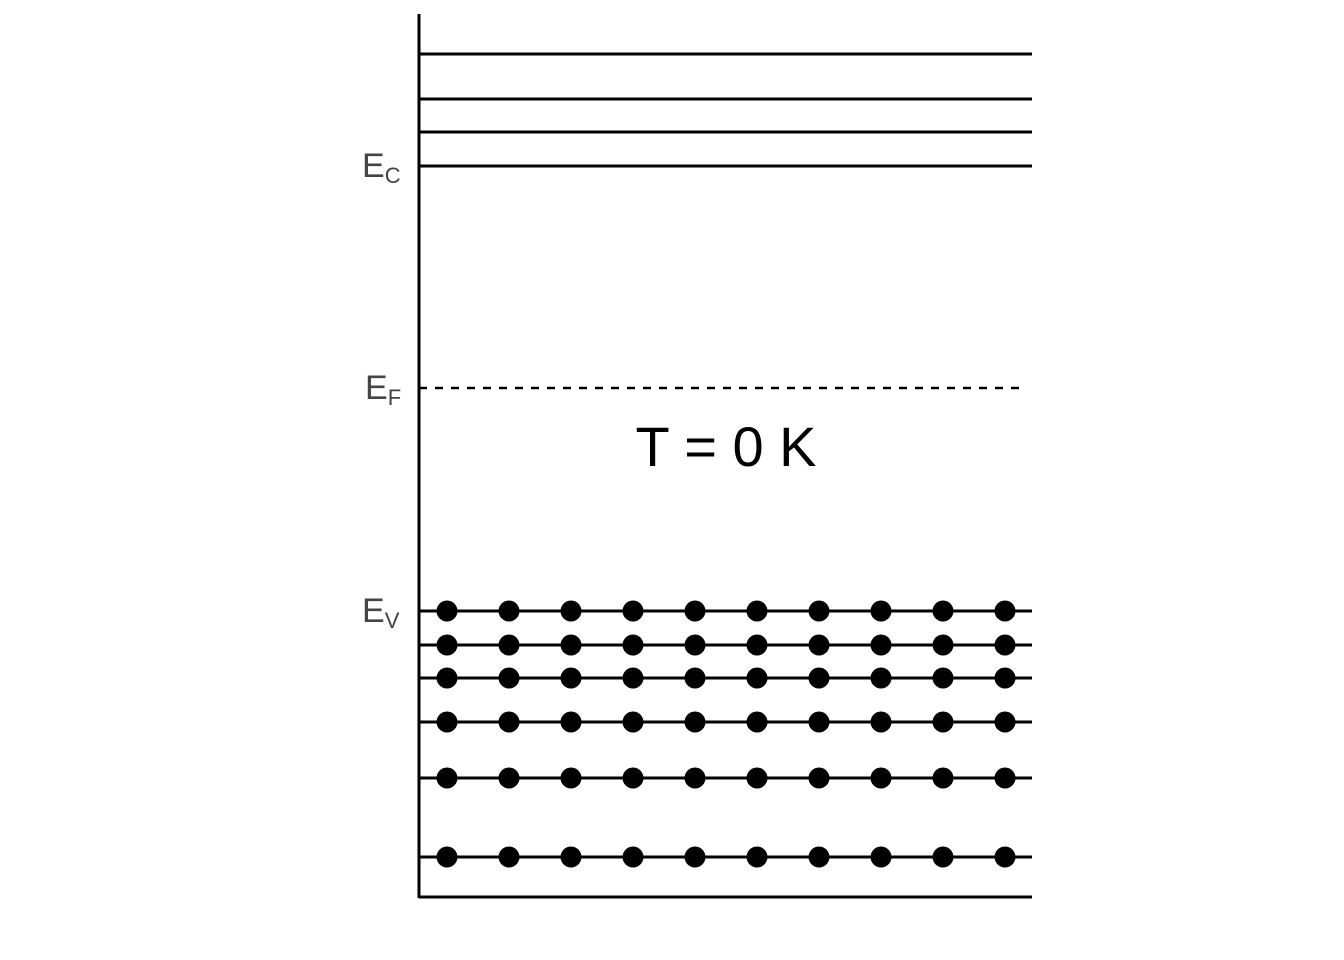 The image size is (1344, 960). Describe the element at coordinates (392, 620) in the screenshot. I see `valence-label-sub: V` at that location.